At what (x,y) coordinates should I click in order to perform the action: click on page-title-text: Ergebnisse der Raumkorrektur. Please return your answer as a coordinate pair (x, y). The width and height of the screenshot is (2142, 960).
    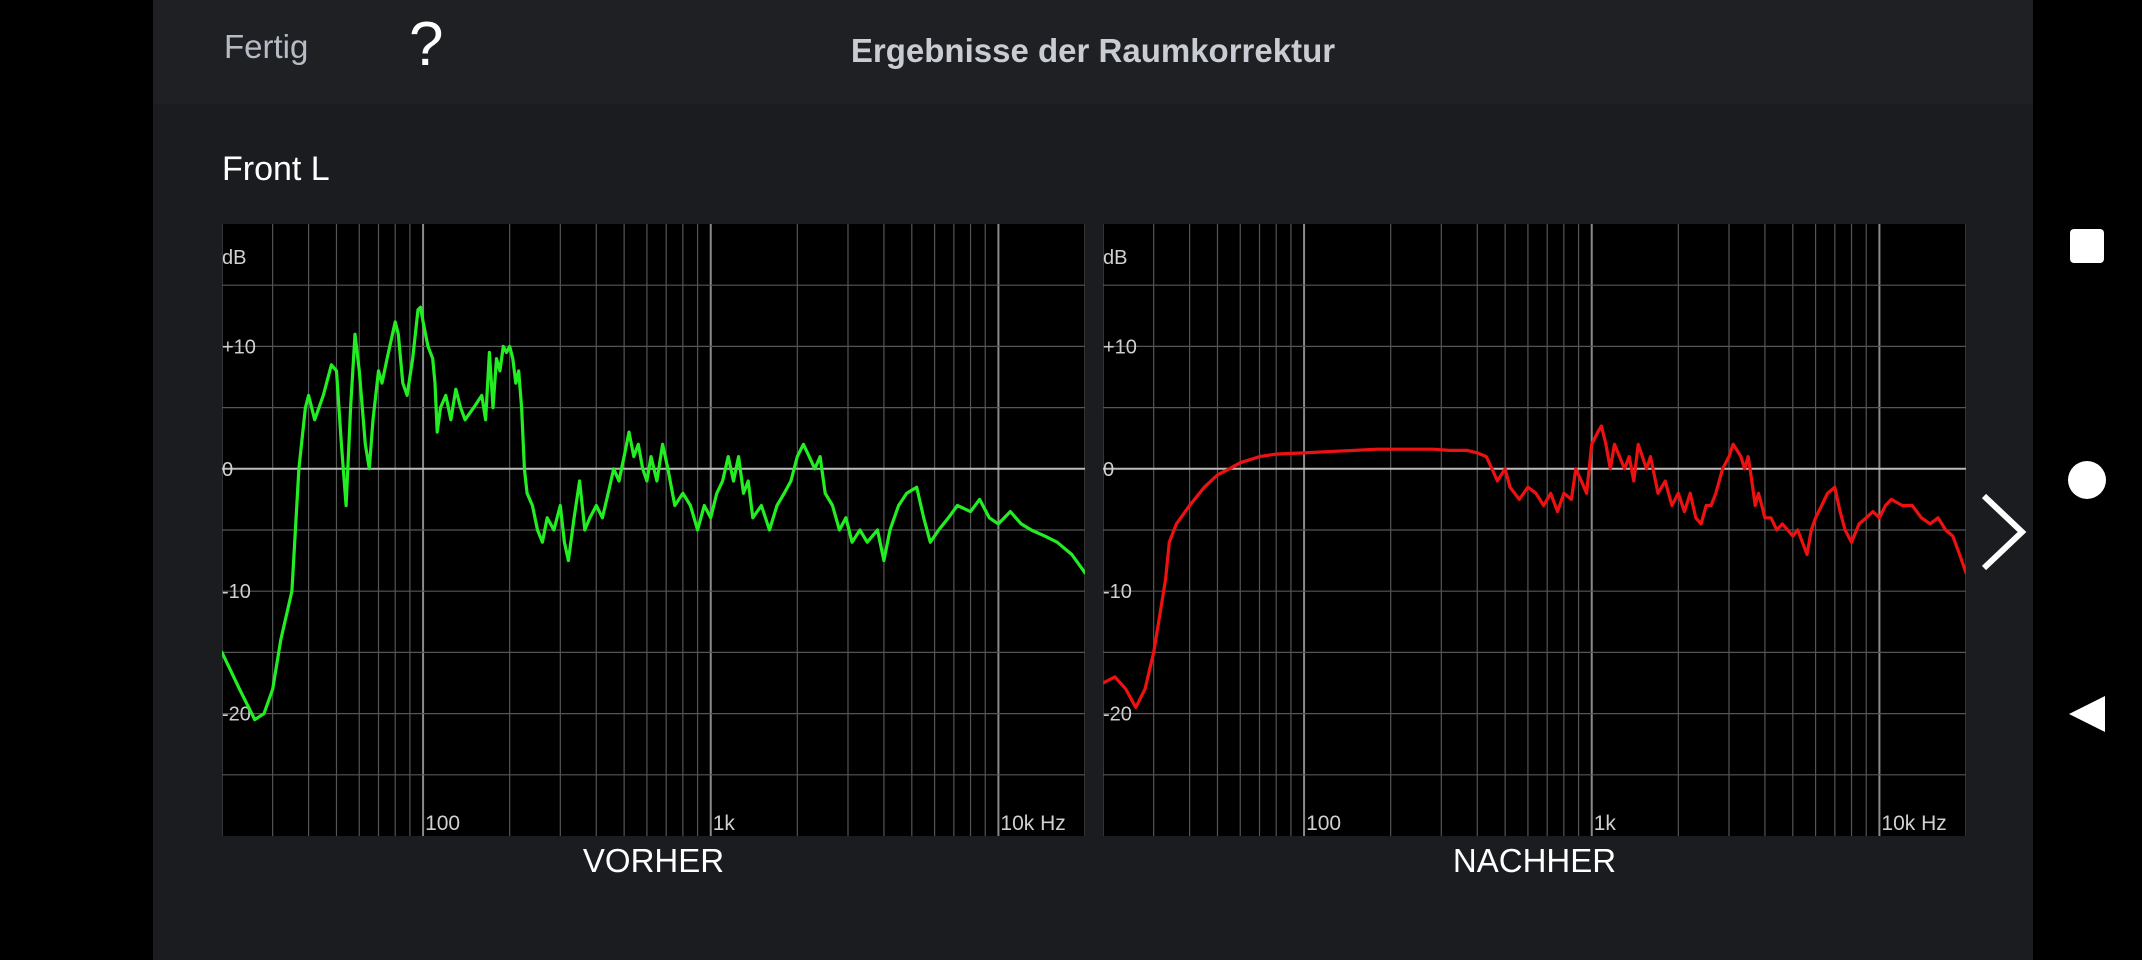
    Looking at the image, I should click on (1093, 50).